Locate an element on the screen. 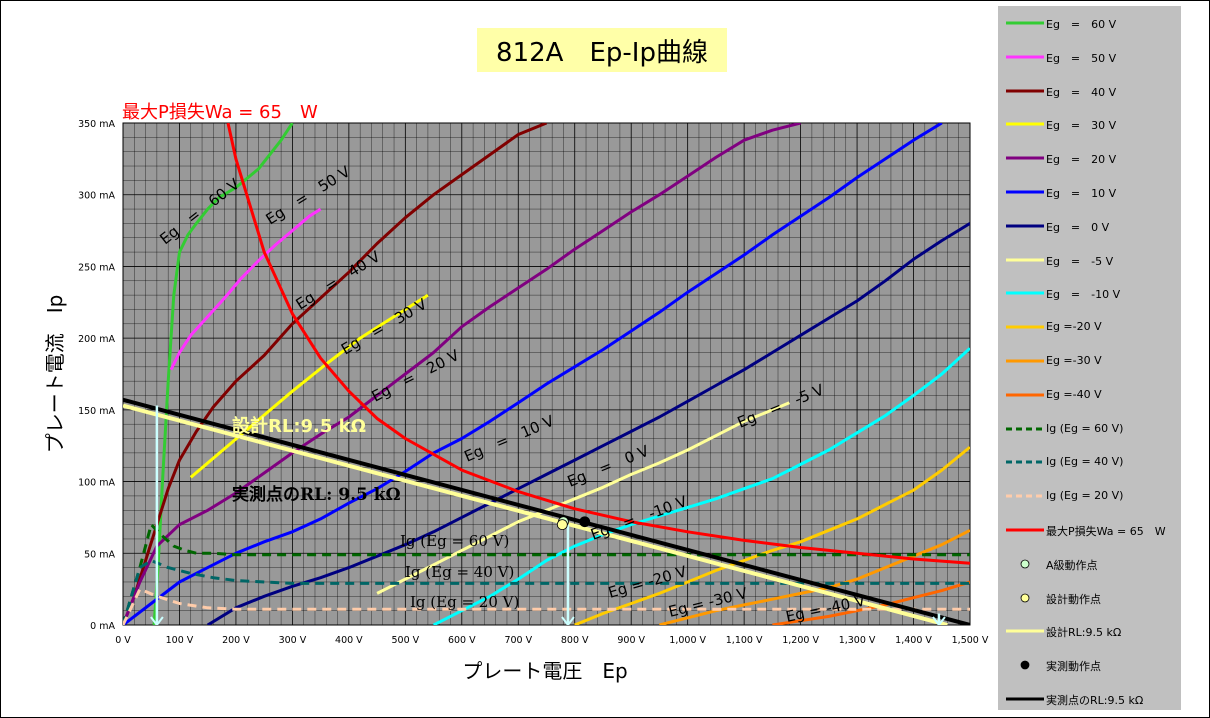  annotation-3: 実測点のRL: 9.5 kΩ is located at coordinates (316, 494).